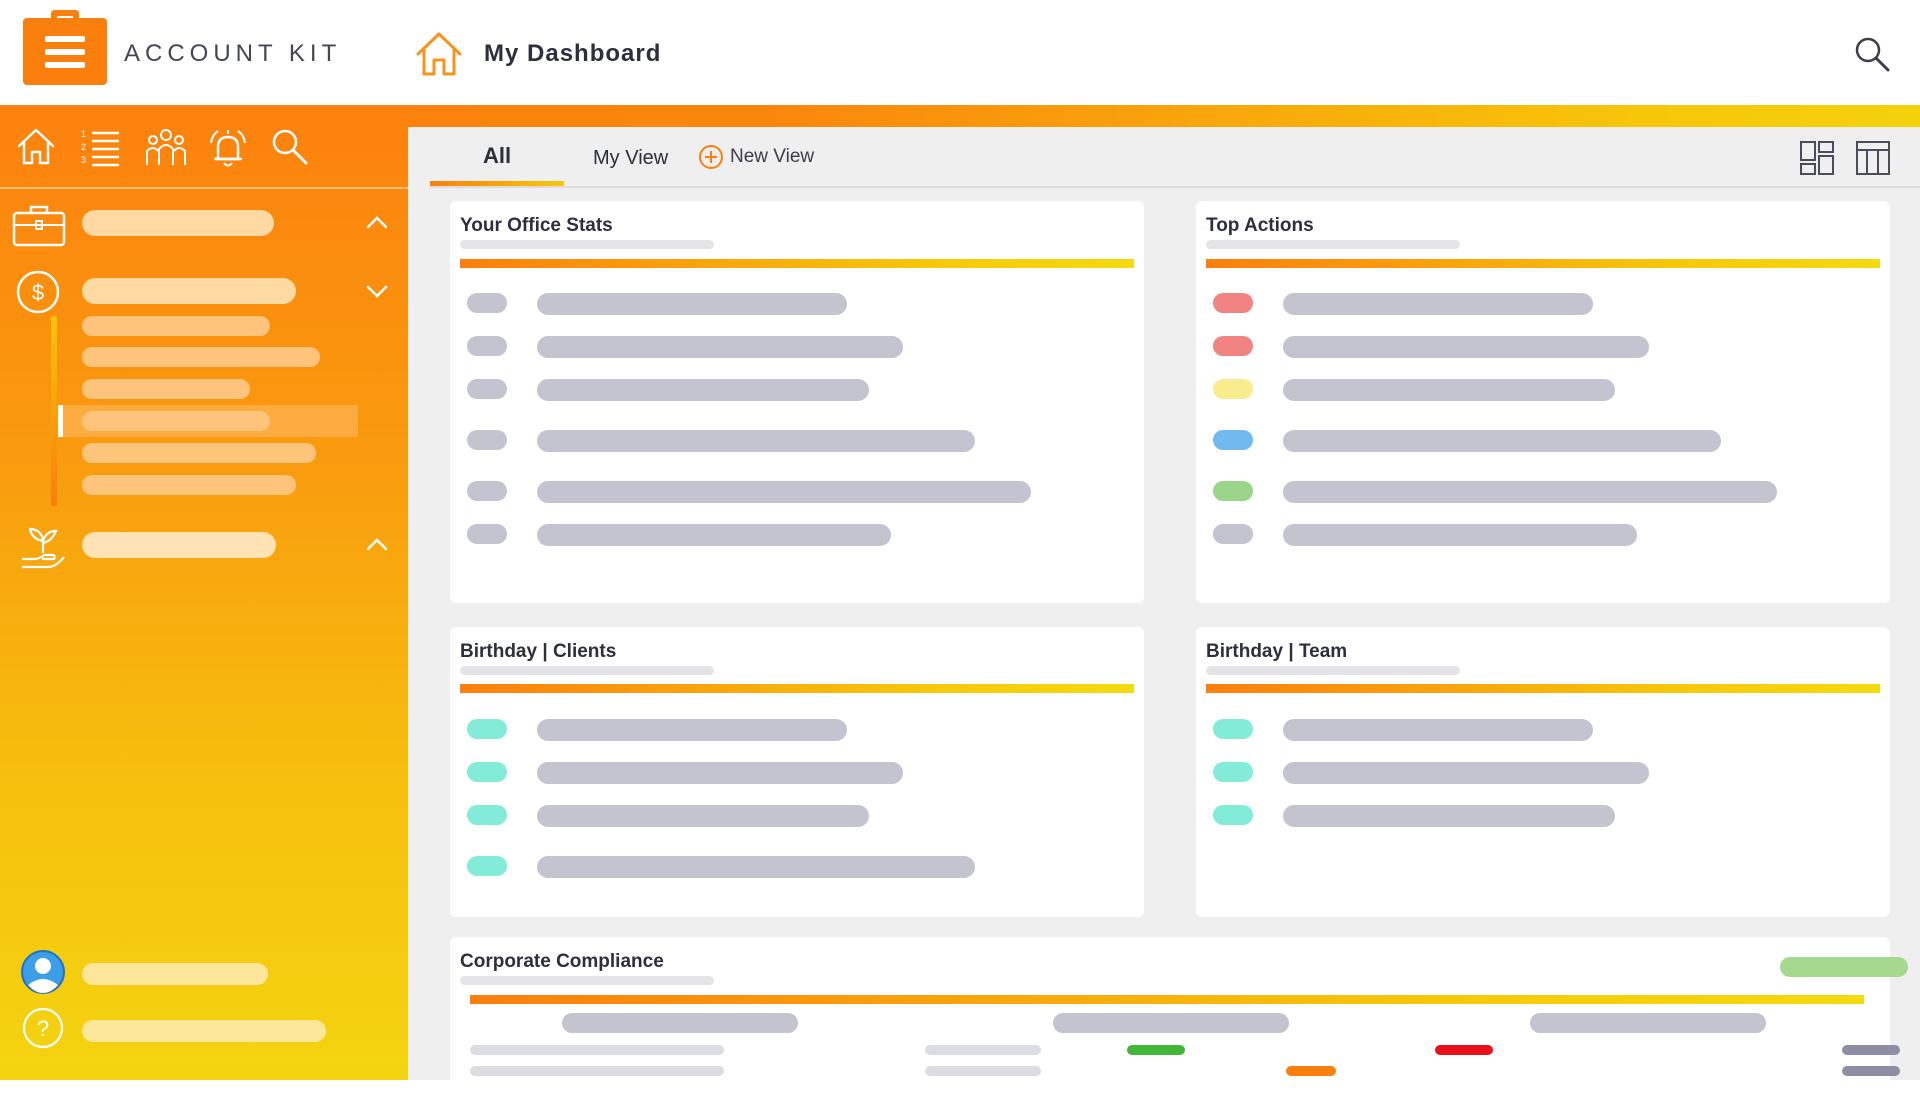  What do you see at coordinates (1844, 967) in the screenshot?
I see `compliance-status-badge` at bounding box center [1844, 967].